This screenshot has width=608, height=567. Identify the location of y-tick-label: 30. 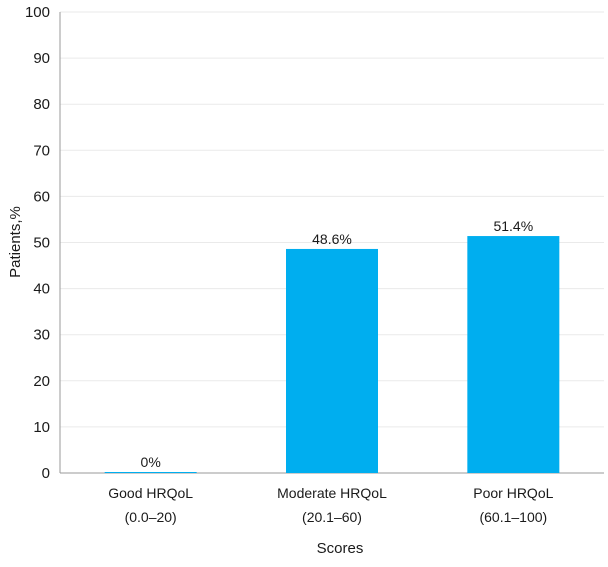
(41, 335).